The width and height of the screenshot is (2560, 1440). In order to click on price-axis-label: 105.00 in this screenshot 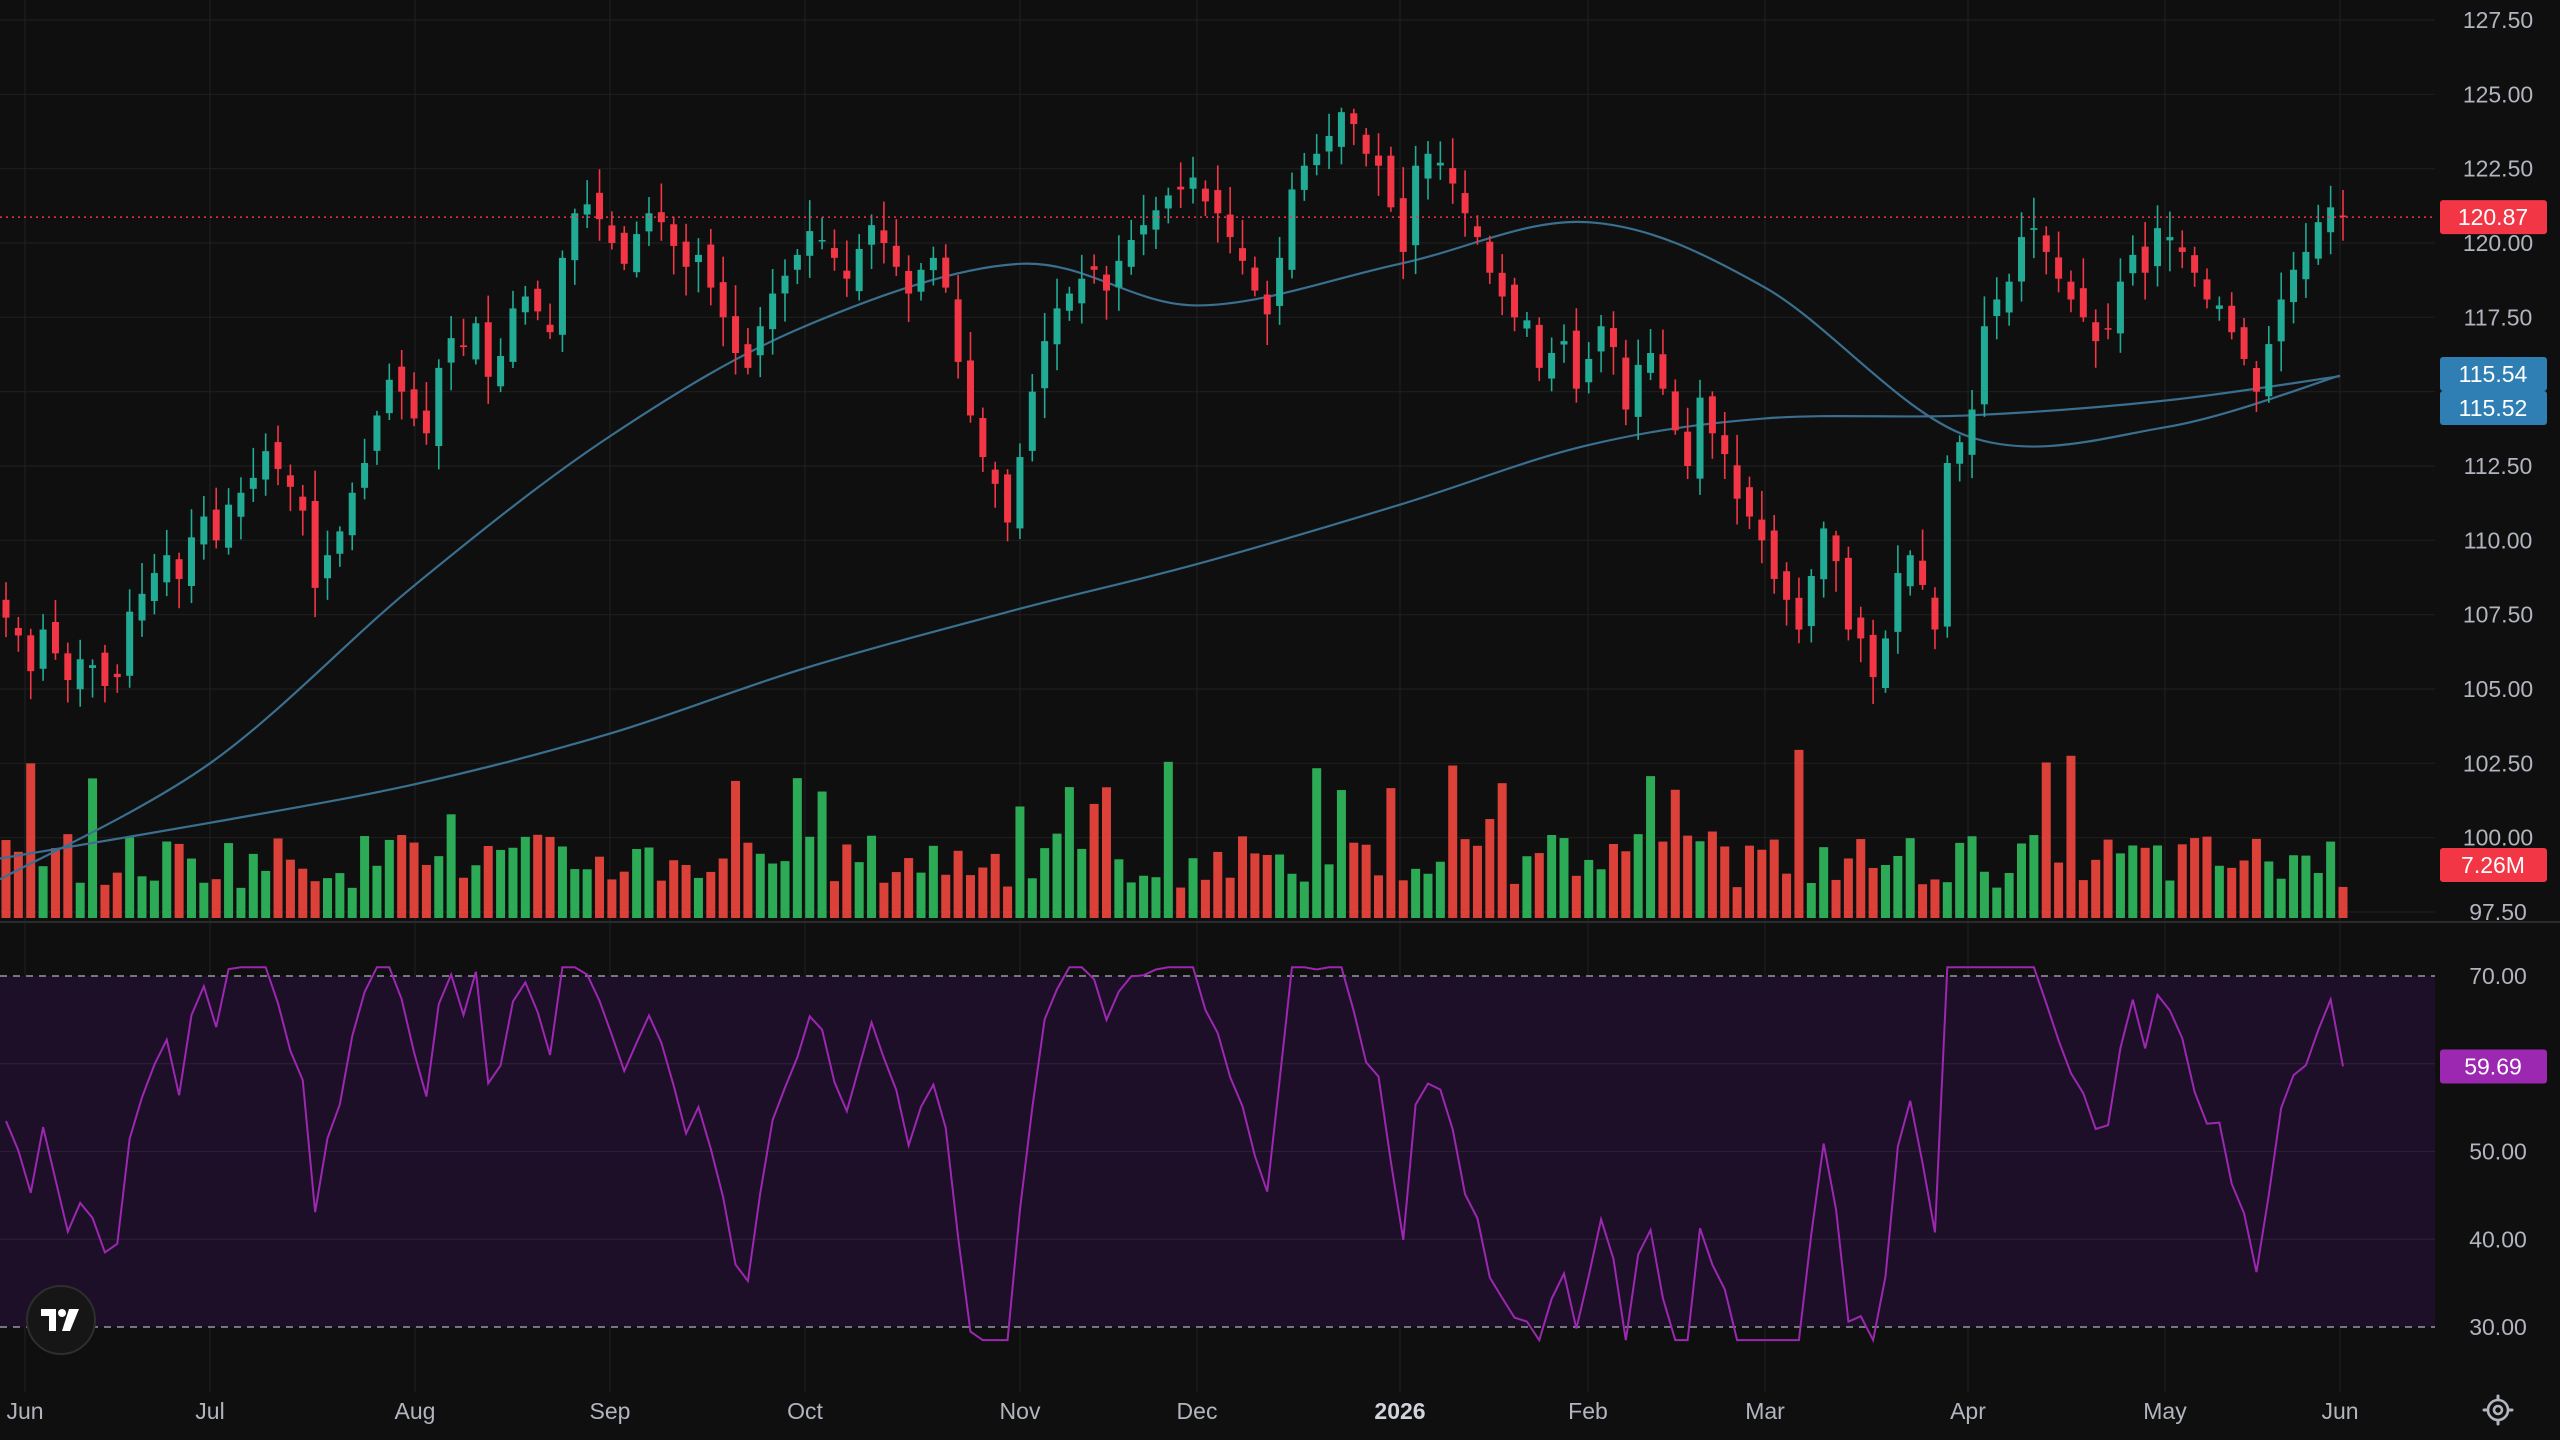, I will do `click(2498, 689)`.